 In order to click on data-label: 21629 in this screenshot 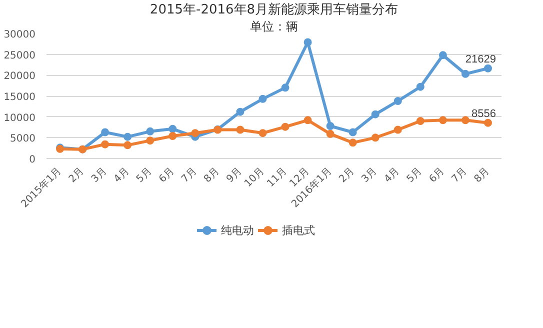, I will do `click(480, 59)`.